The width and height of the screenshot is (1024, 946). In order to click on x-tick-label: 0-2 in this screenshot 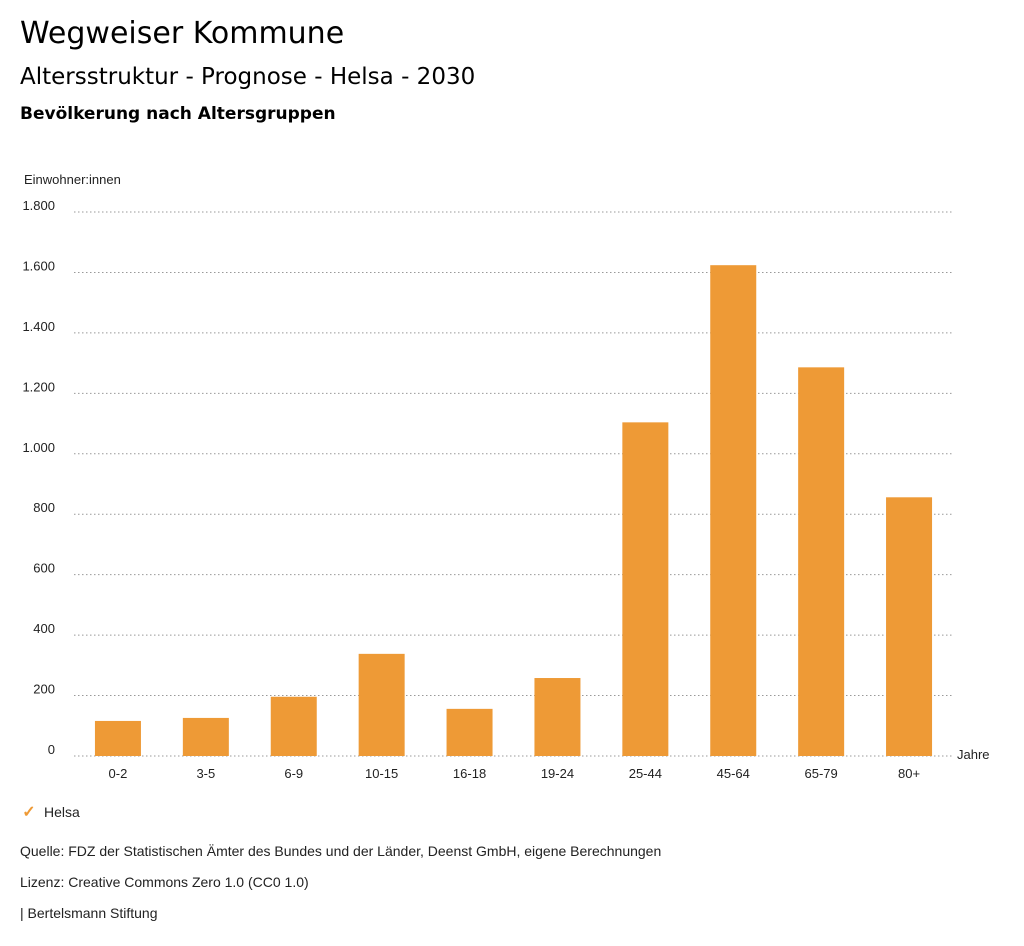, I will do `click(118, 773)`.